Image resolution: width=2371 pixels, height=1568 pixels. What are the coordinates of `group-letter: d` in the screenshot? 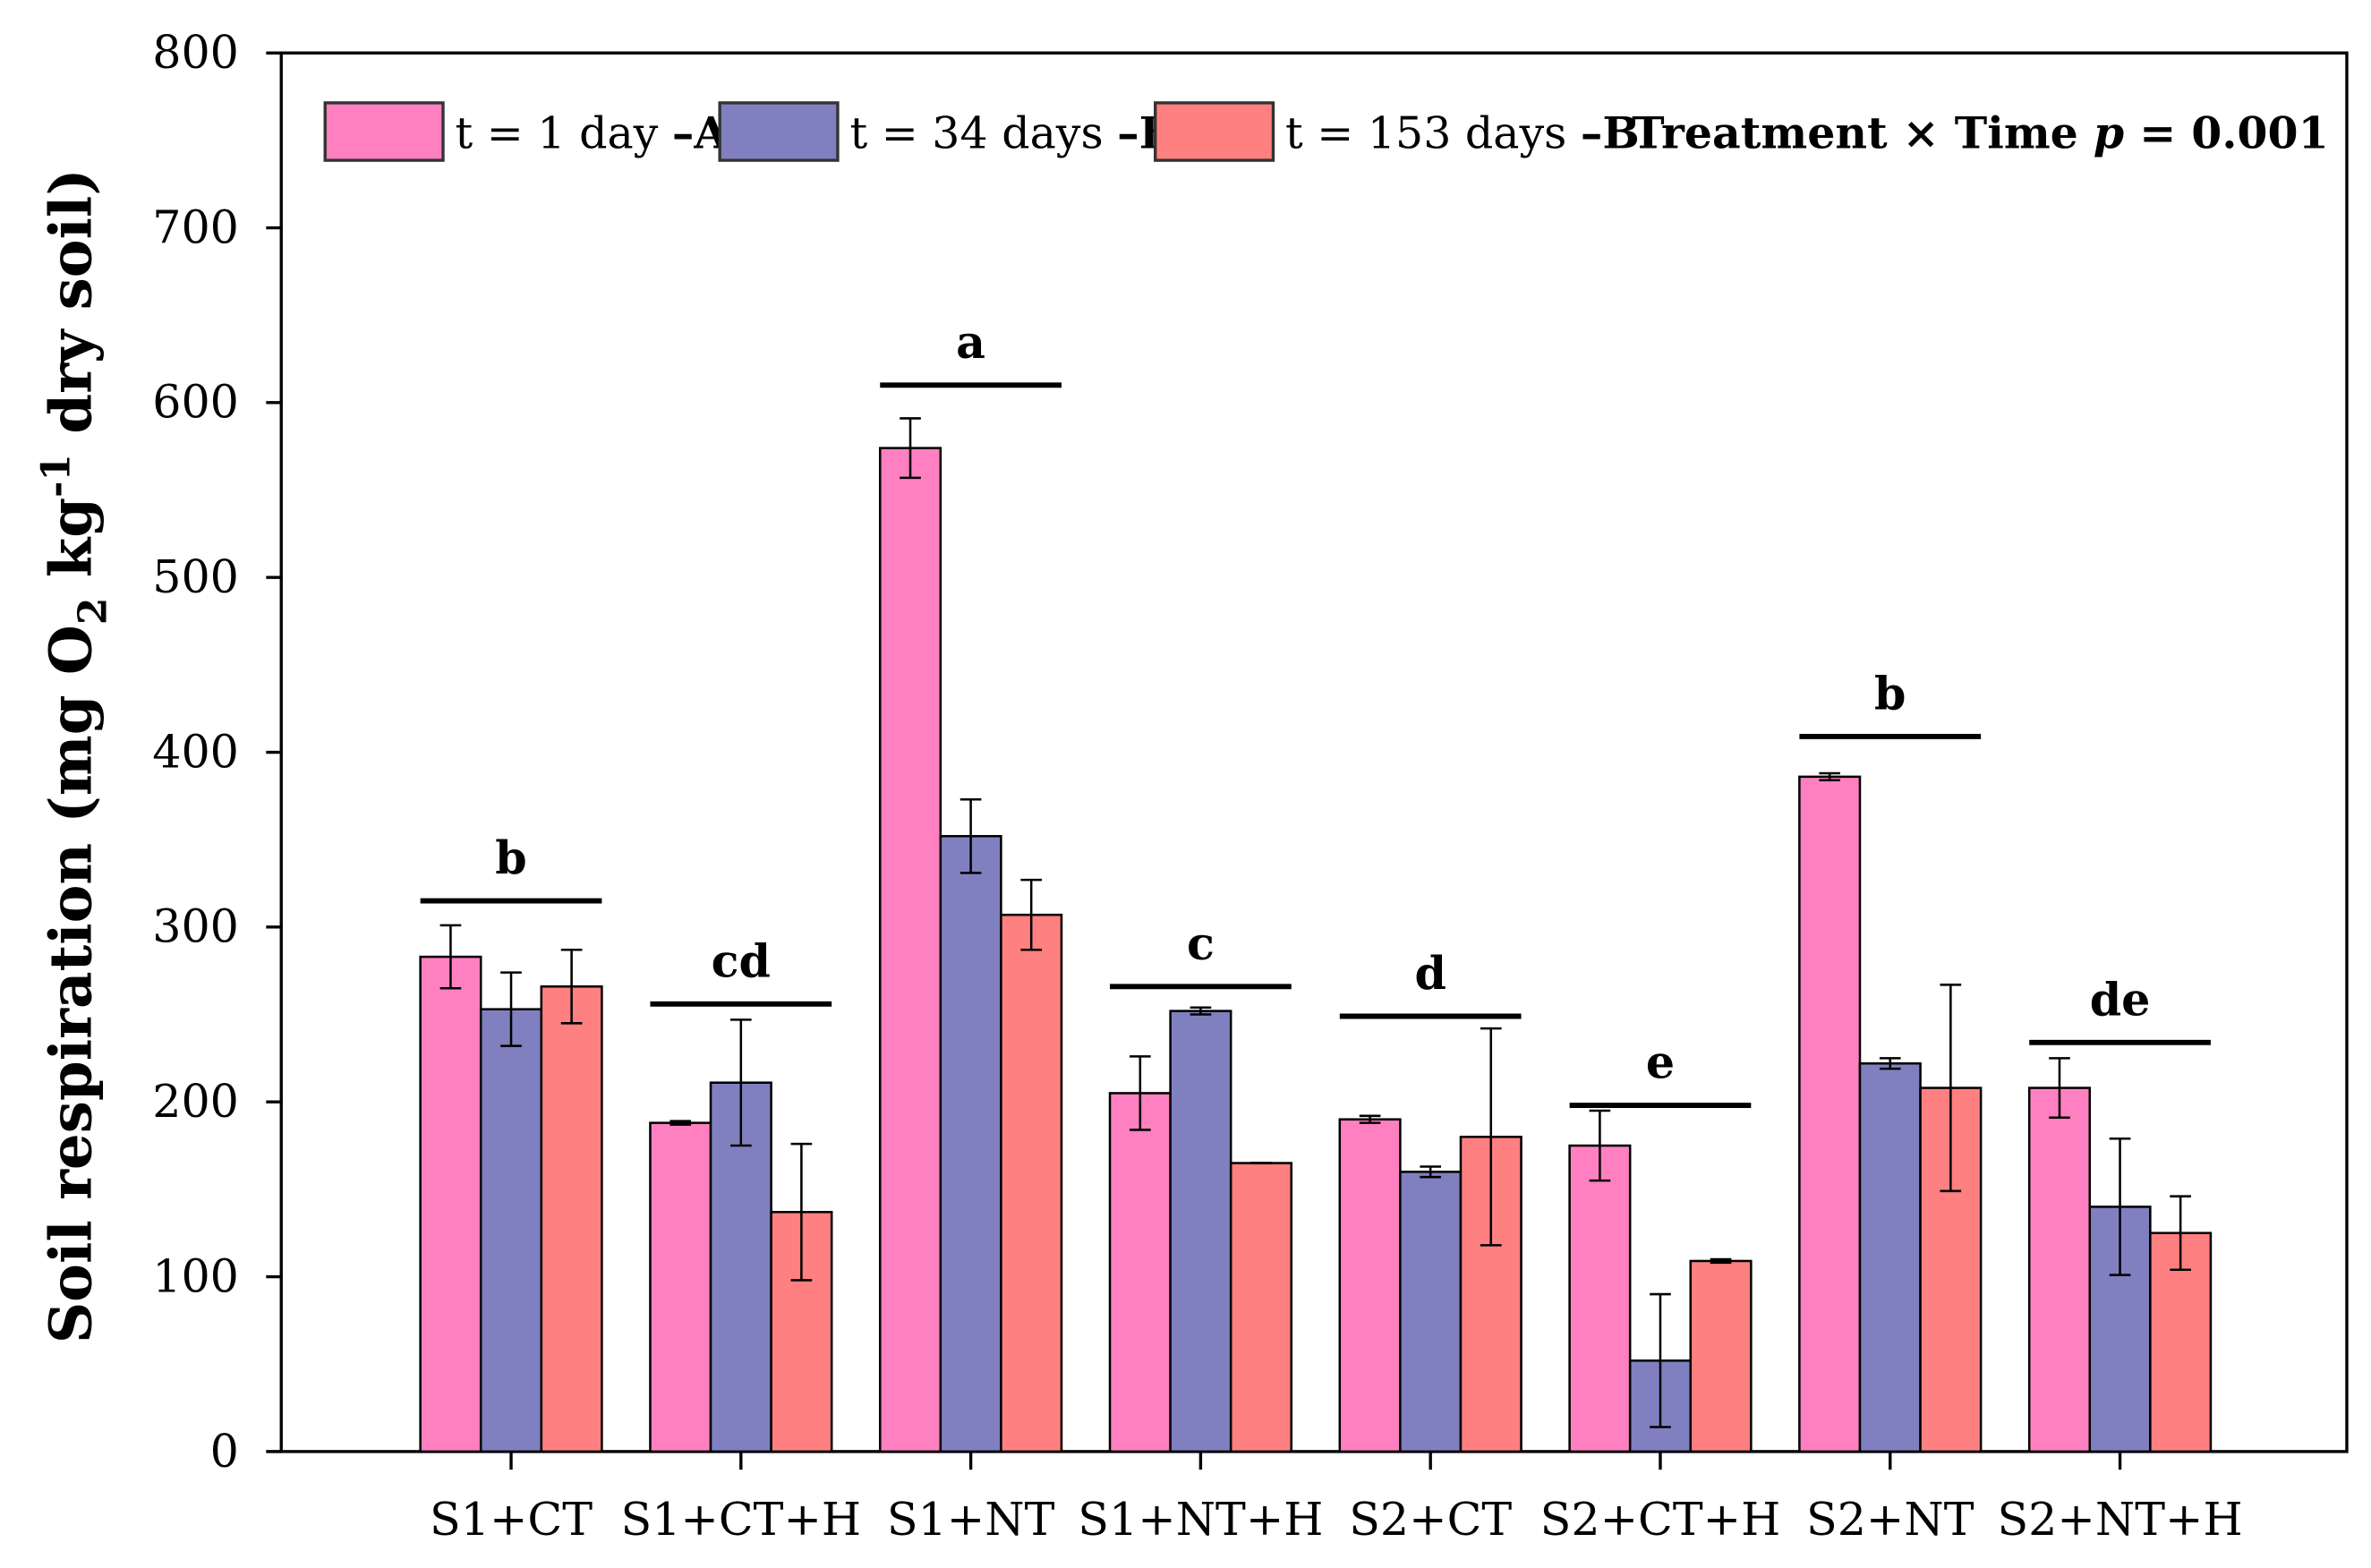 It's located at (1430, 973).